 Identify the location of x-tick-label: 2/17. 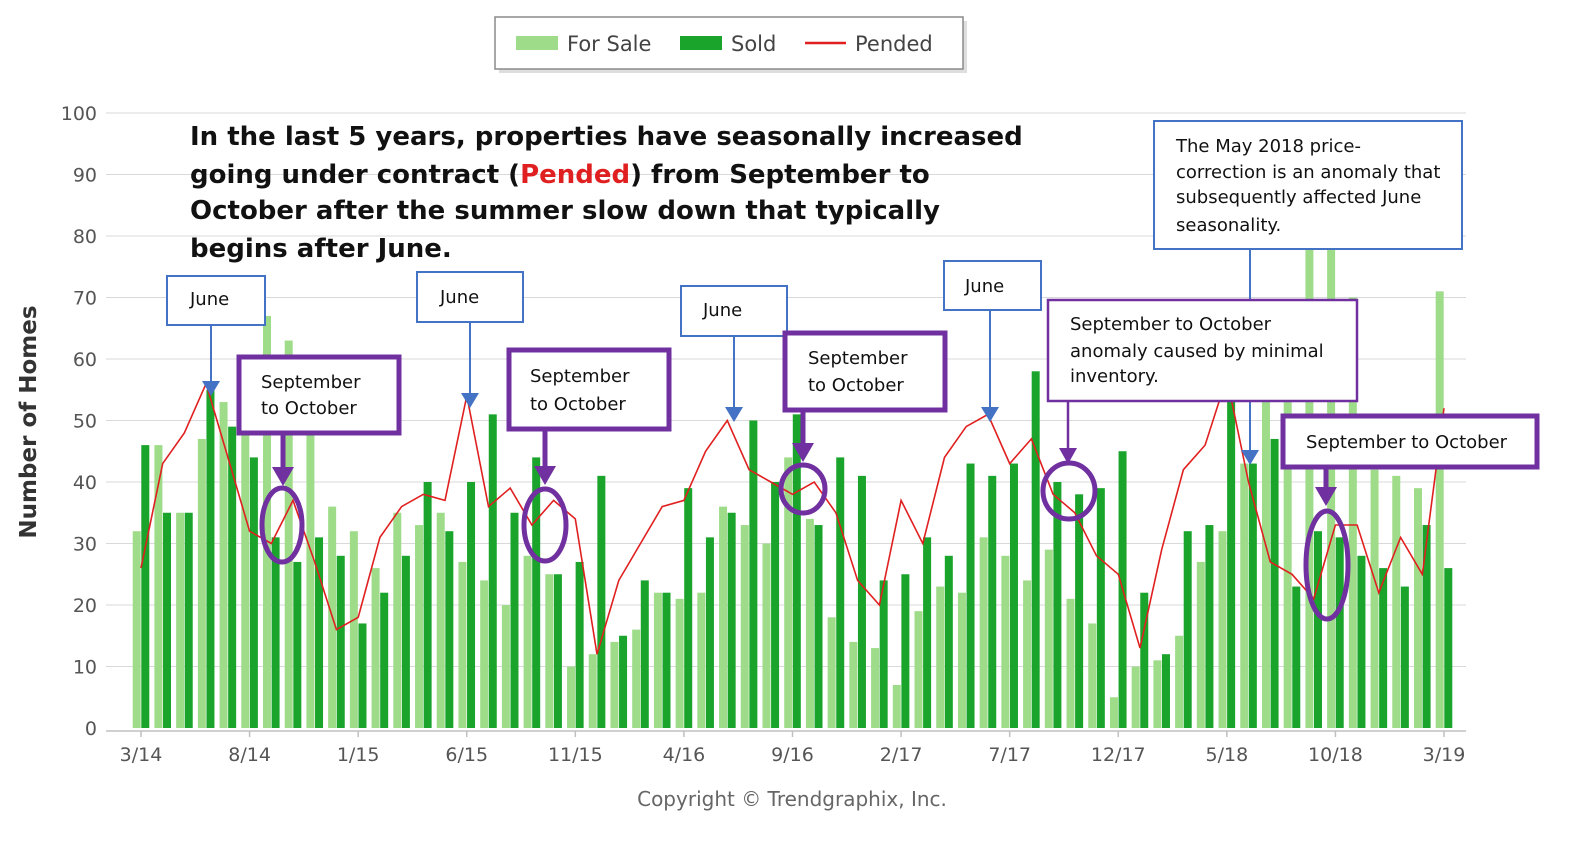
(901, 755).